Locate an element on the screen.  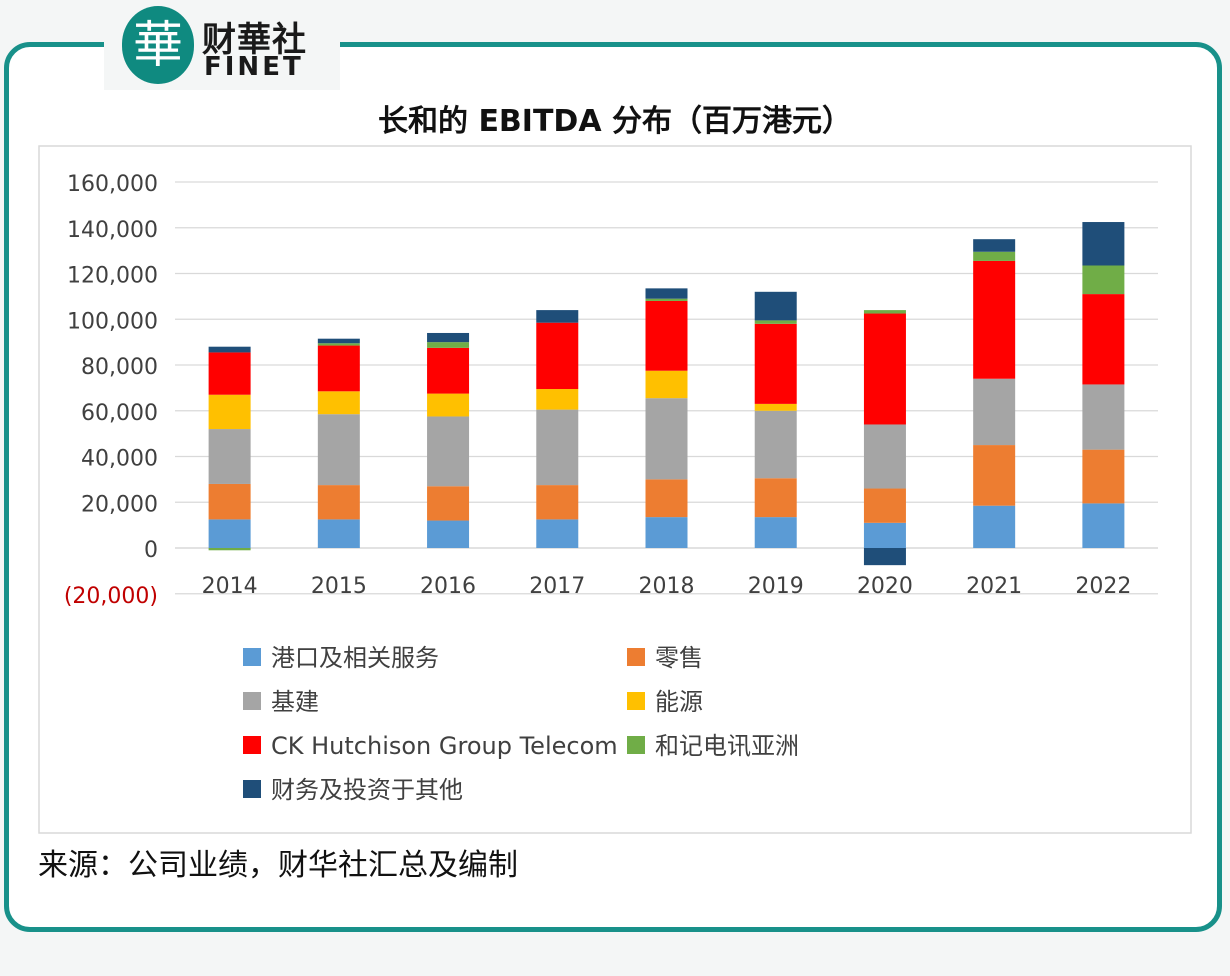
x-tick-label: 2021 is located at coordinates (994, 586).